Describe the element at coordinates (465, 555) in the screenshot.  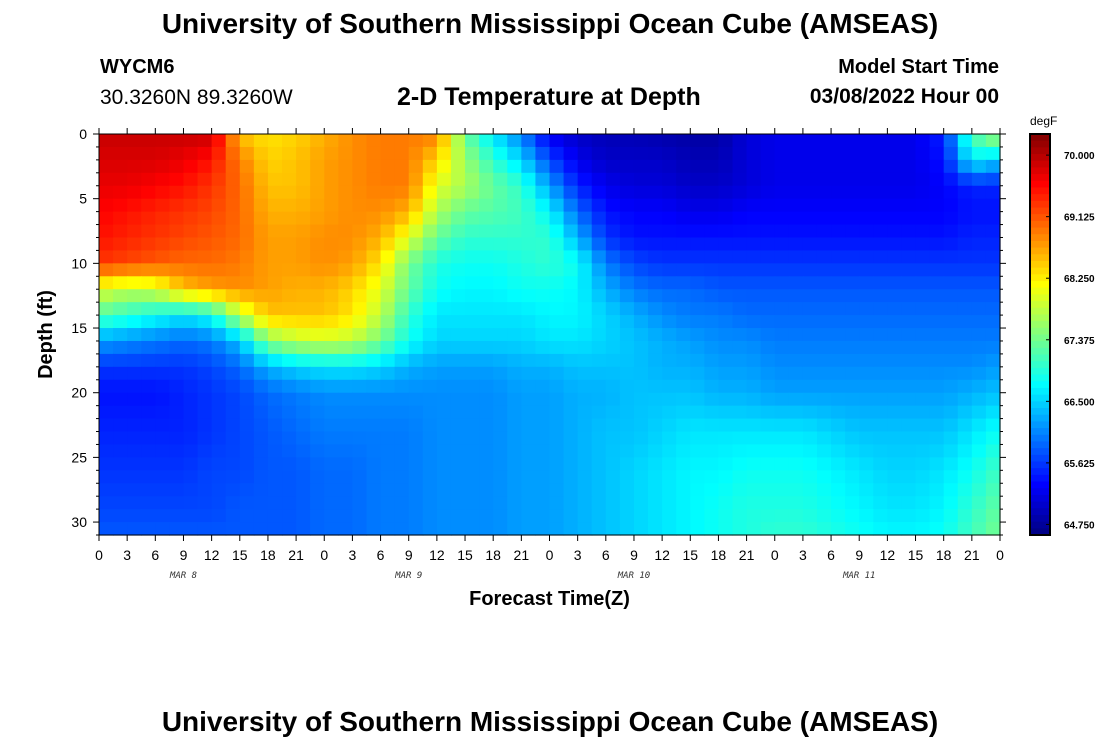
I see `x-tick-label: 15` at that location.